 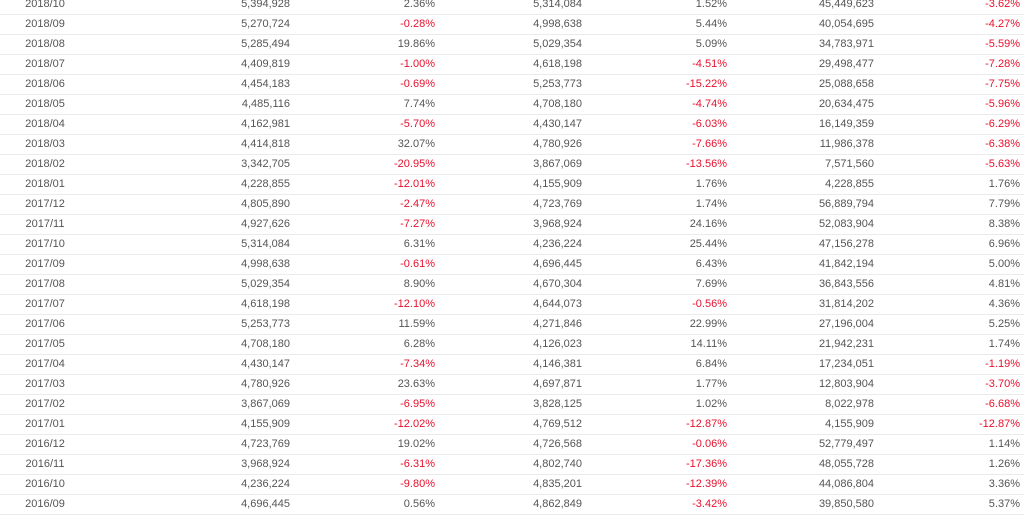 I want to click on value-cell: 4,618,198, so click(x=265, y=304).